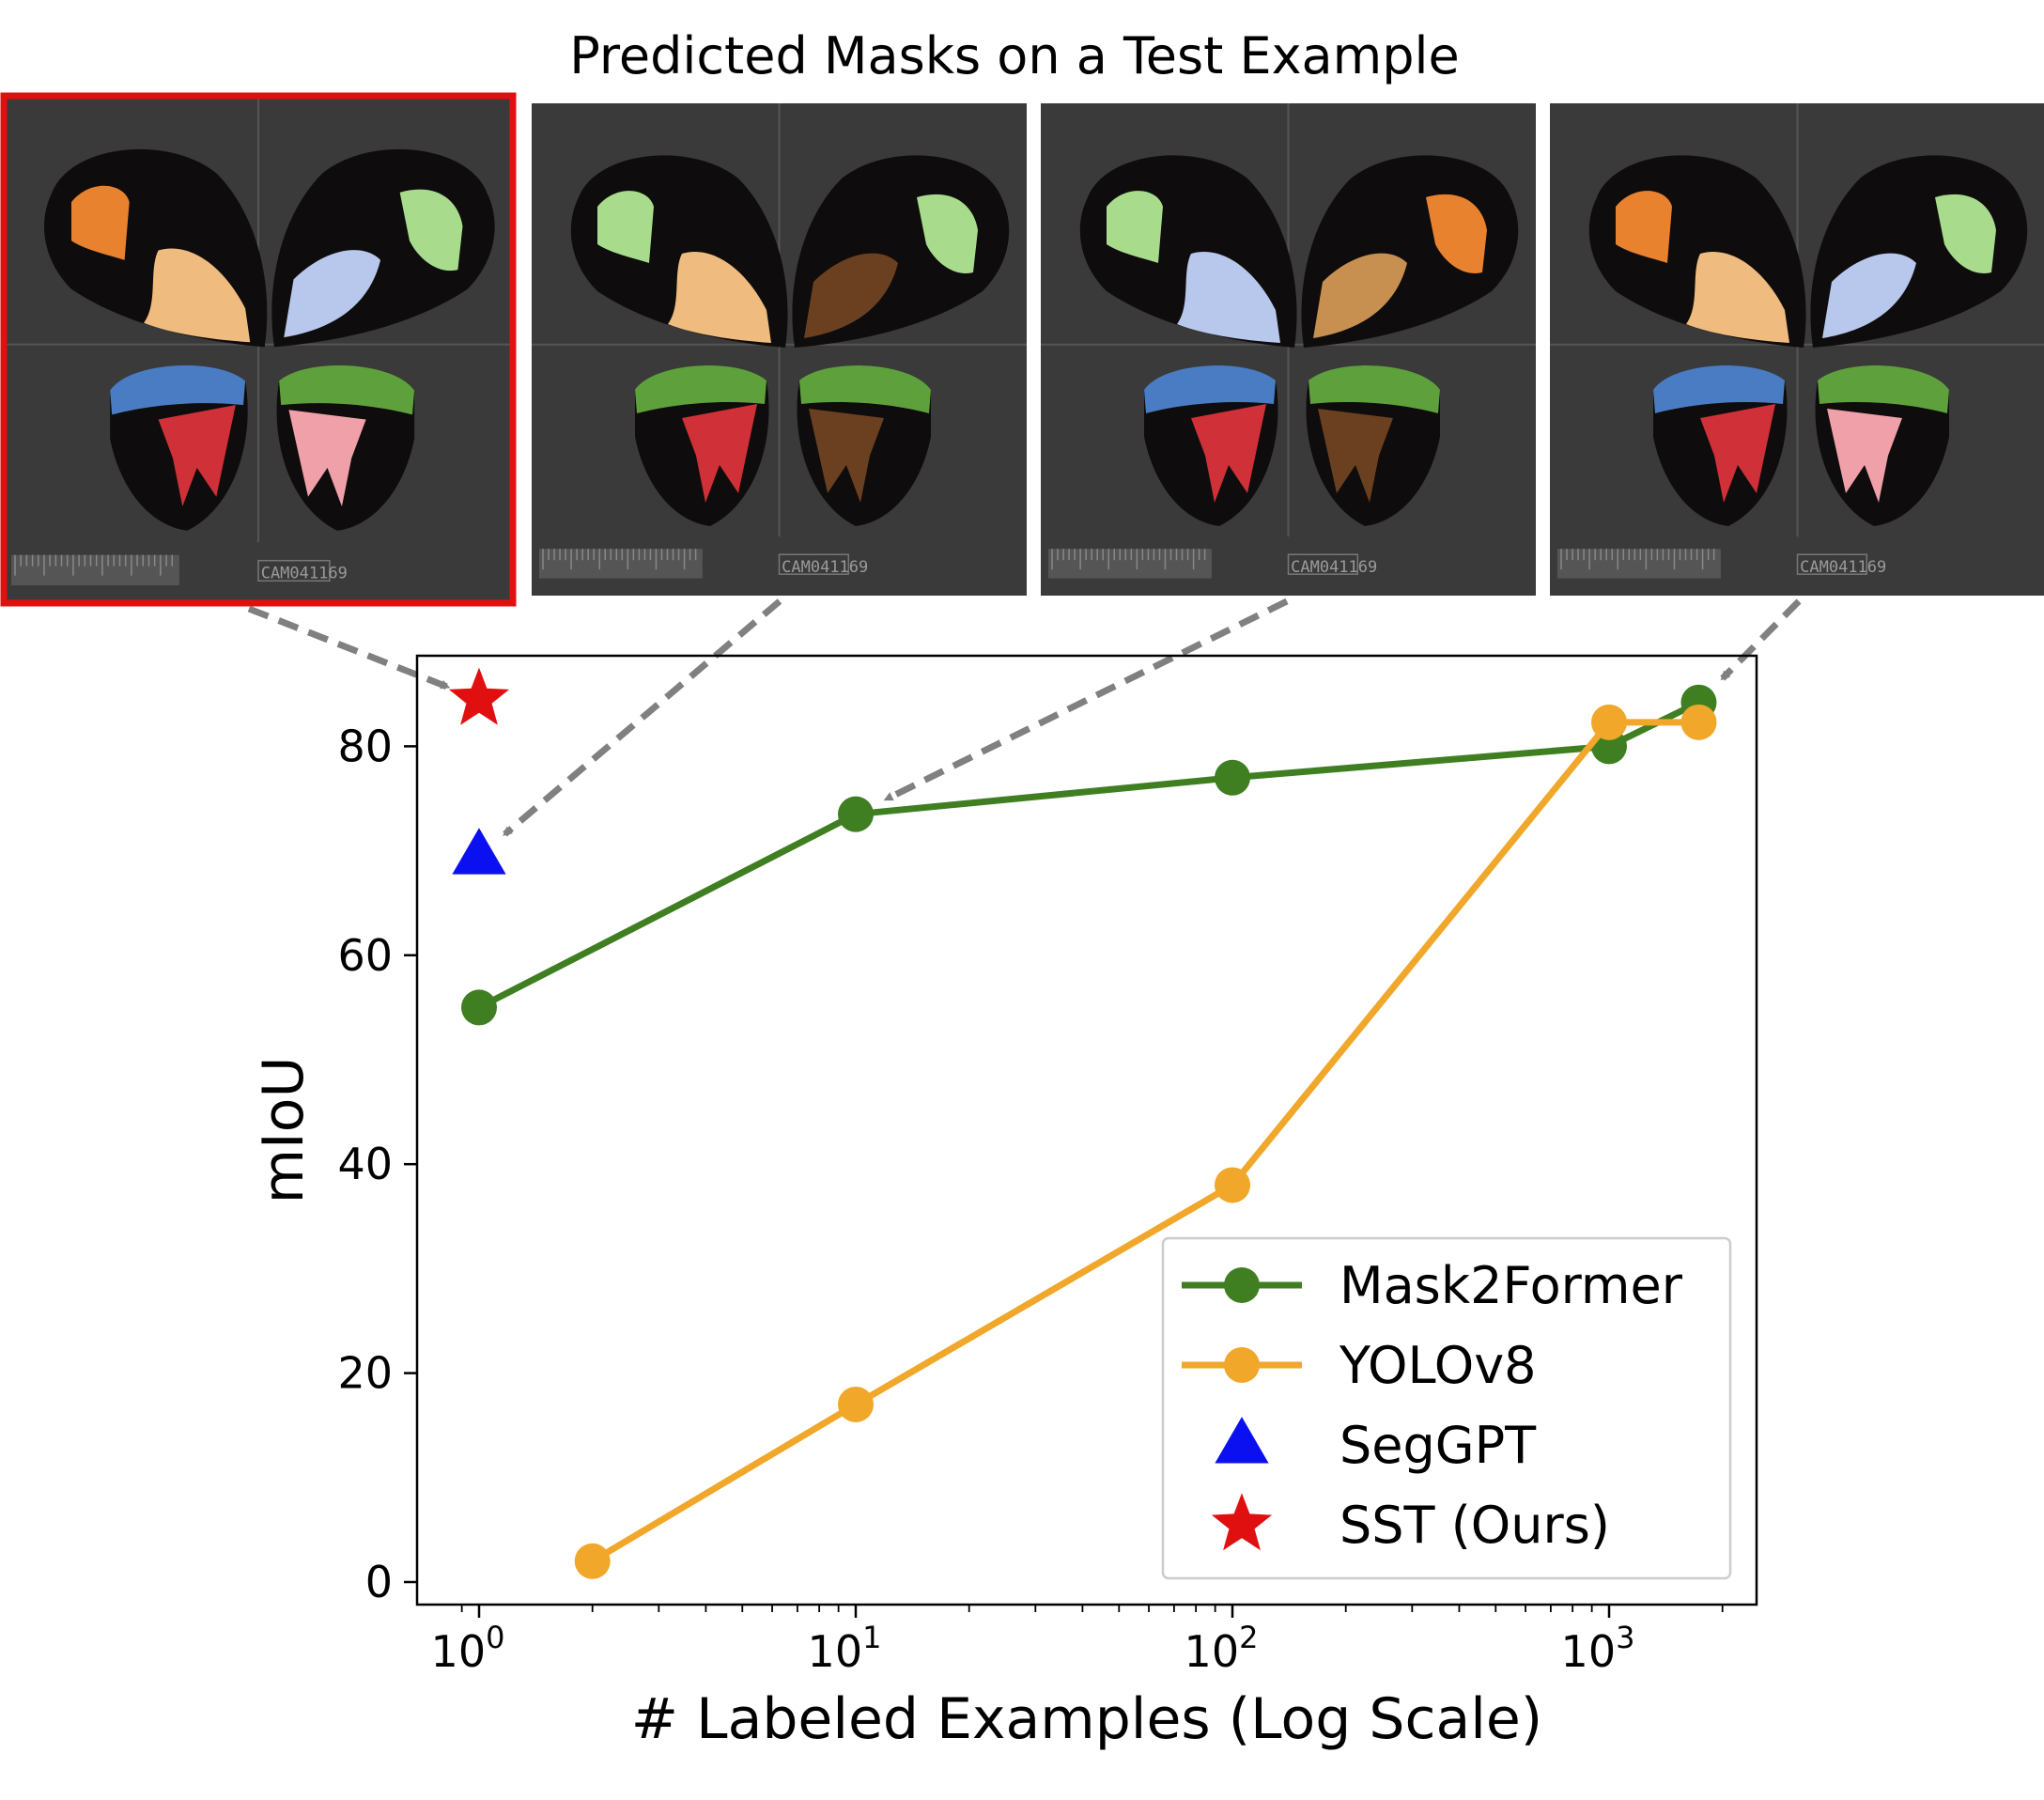 This screenshot has height=1800, width=2044. Describe the element at coordinates (1014, 56) in the screenshot. I see `figure-title: Predicted Masks on a Test Example` at that location.